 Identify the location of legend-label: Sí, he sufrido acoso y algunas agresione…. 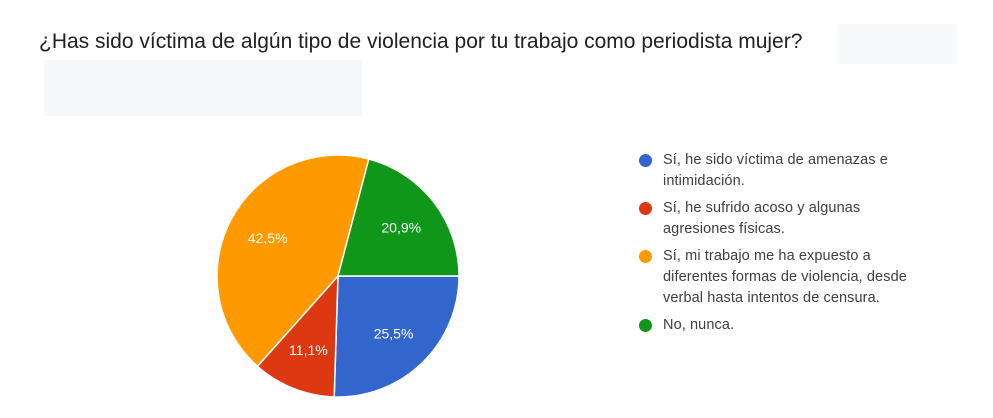
(762, 218).